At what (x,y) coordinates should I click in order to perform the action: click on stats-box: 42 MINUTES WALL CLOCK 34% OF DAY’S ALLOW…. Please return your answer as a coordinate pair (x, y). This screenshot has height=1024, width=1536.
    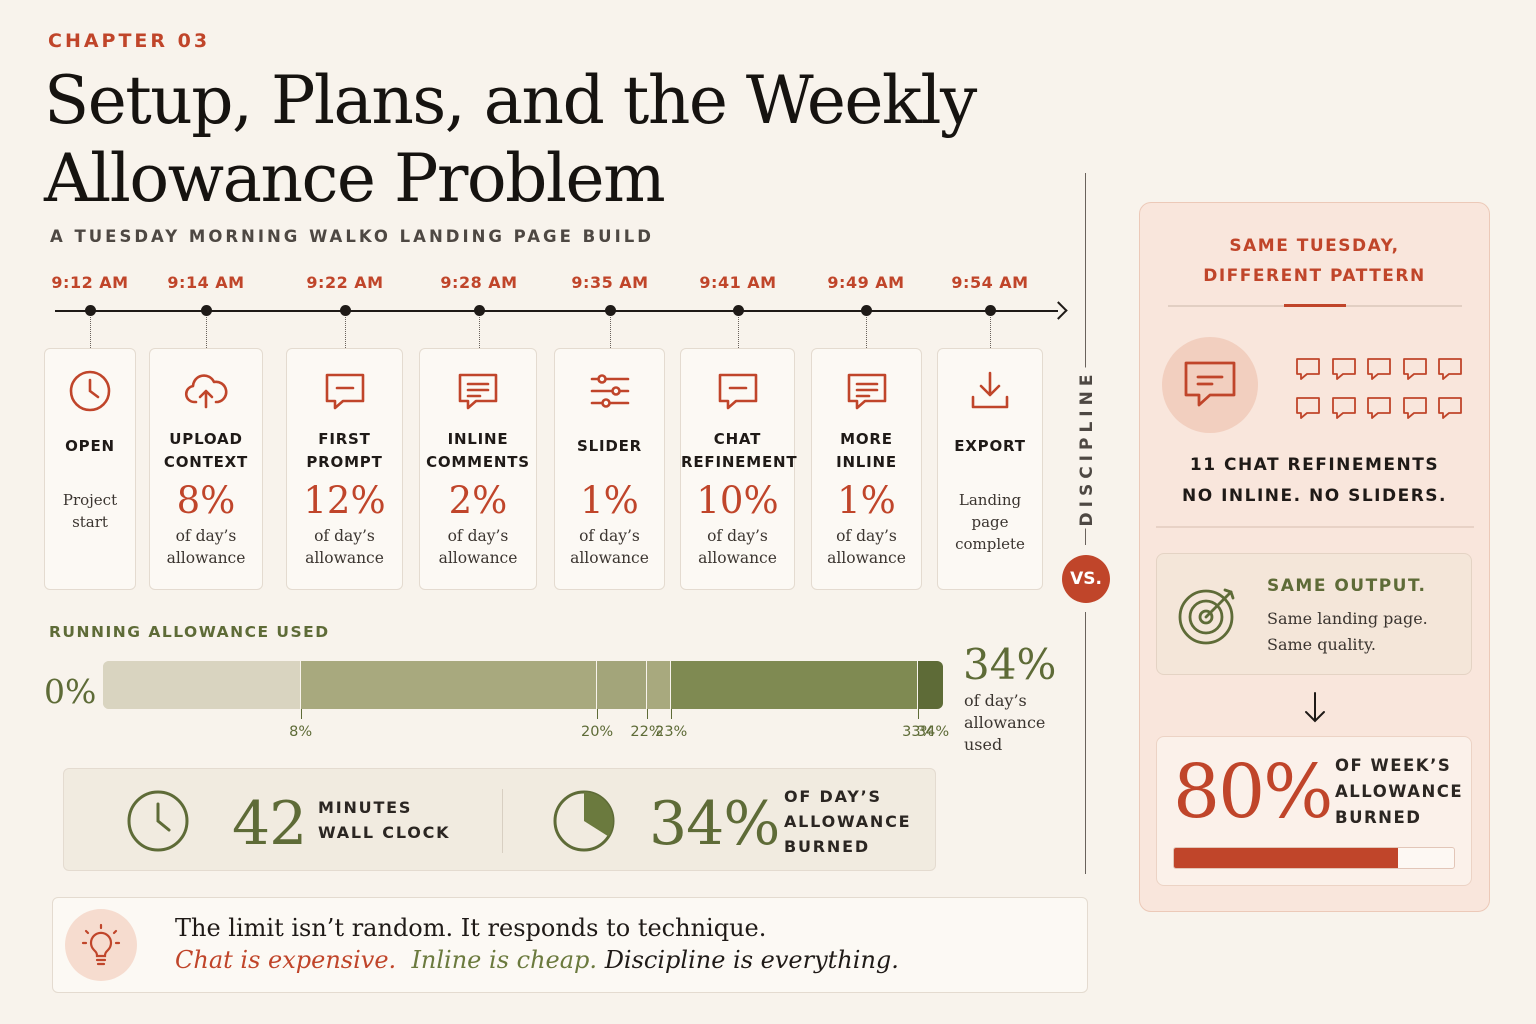
    Looking at the image, I should click on (499, 819).